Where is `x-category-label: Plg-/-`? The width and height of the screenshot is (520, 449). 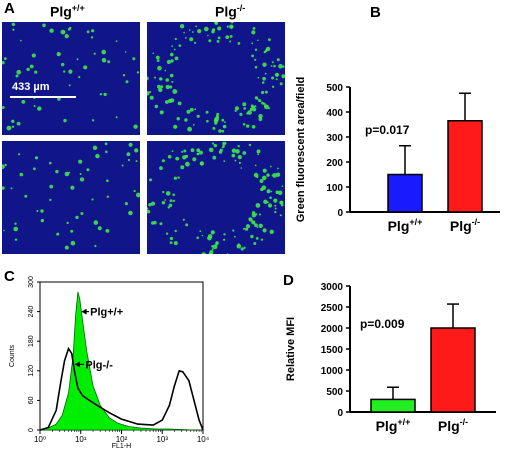
x-category-label: Plg-/- is located at coordinates (453, 425).